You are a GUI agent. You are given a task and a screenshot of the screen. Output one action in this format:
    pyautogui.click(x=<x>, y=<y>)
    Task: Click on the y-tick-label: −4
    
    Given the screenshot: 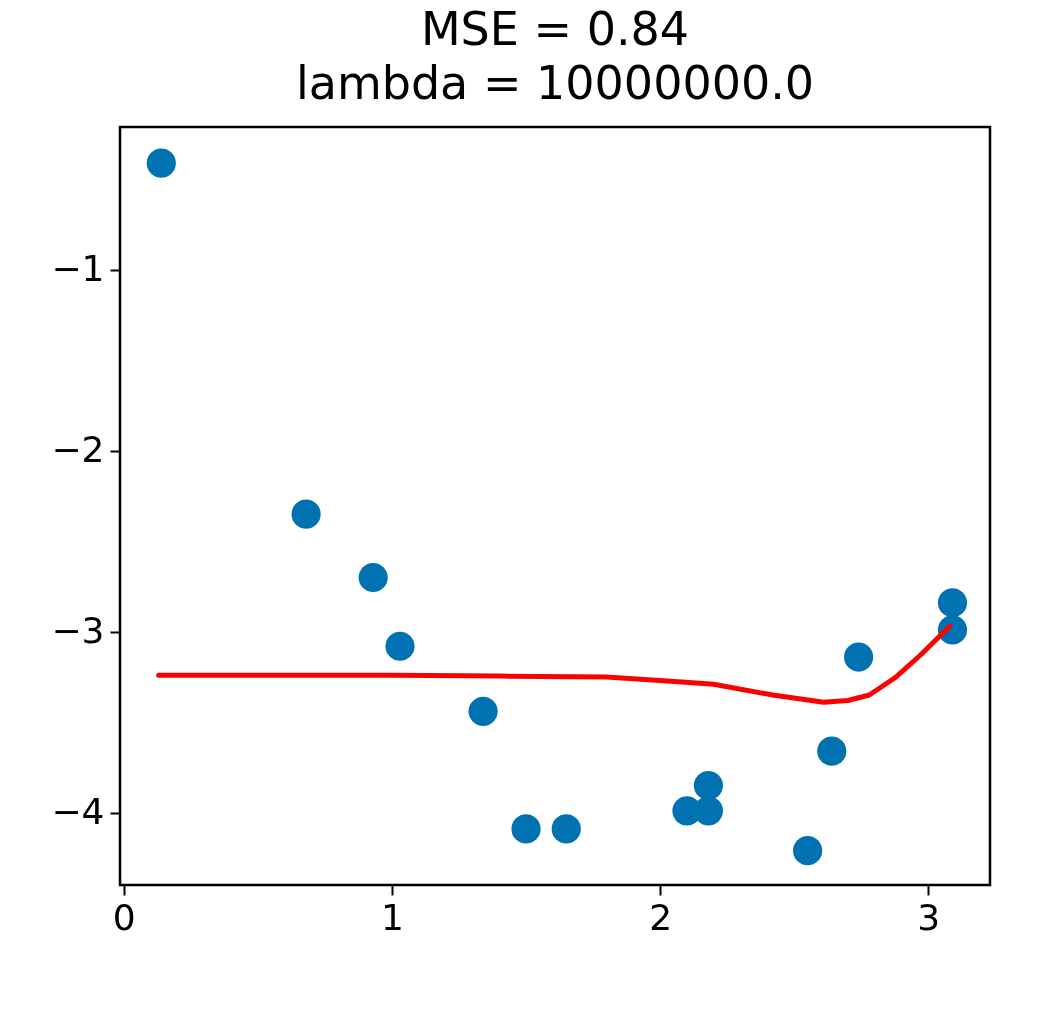 What is the action you would take?
    pyautogui.click(x=78, y=812)
    